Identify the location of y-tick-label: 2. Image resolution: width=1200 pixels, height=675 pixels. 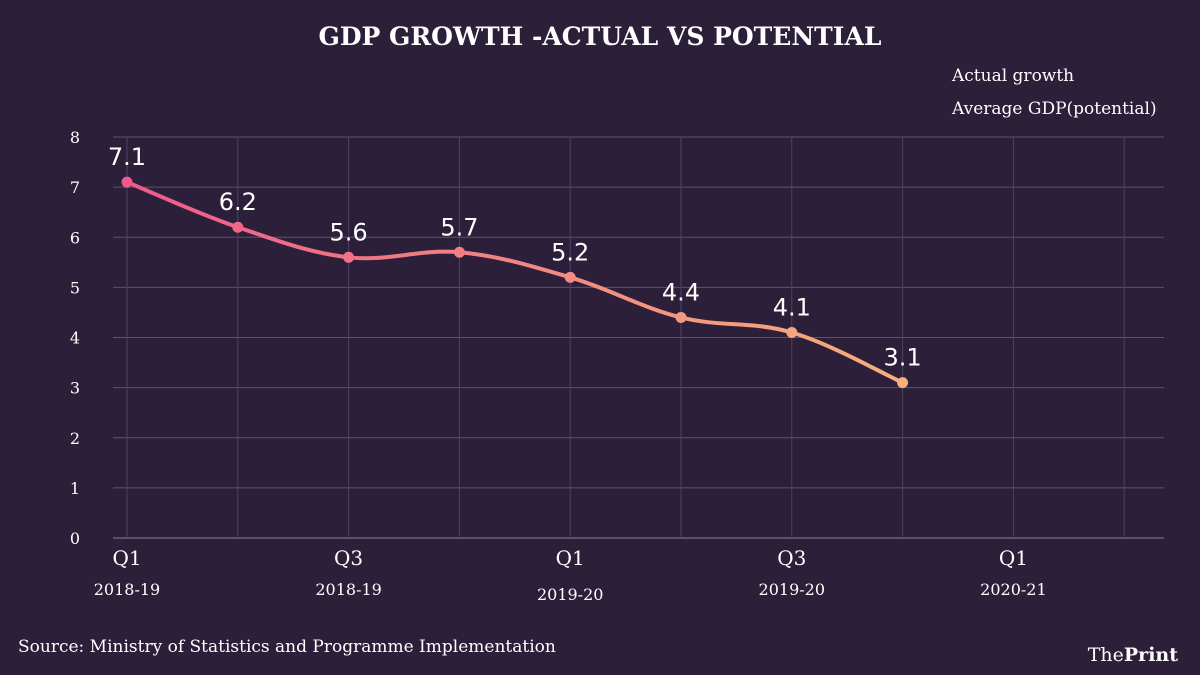
(75, 438).